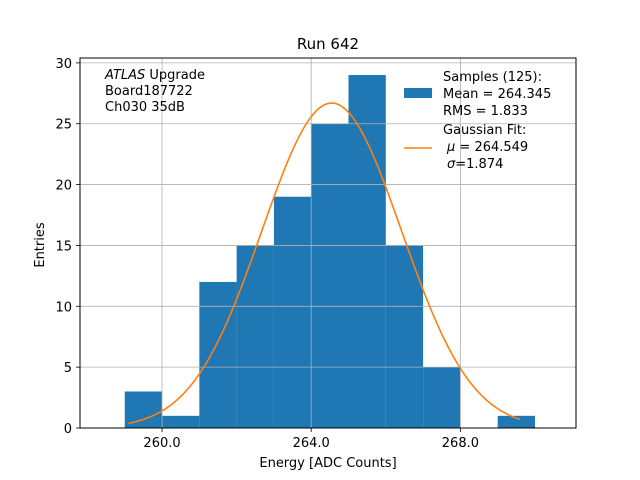  Describe the element at coordinates (497, 94) in the screenshot. I see `legend-hist-text-1: Mean = 264.345` at that location.